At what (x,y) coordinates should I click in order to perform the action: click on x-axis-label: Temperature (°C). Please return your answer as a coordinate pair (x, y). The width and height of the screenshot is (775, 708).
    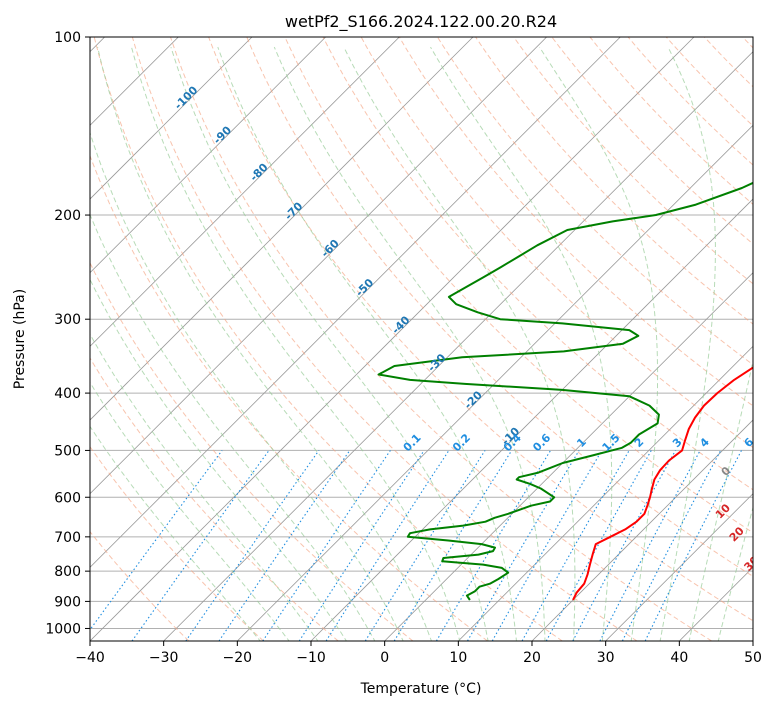
    Looking at the image, I should click on (421, 689).